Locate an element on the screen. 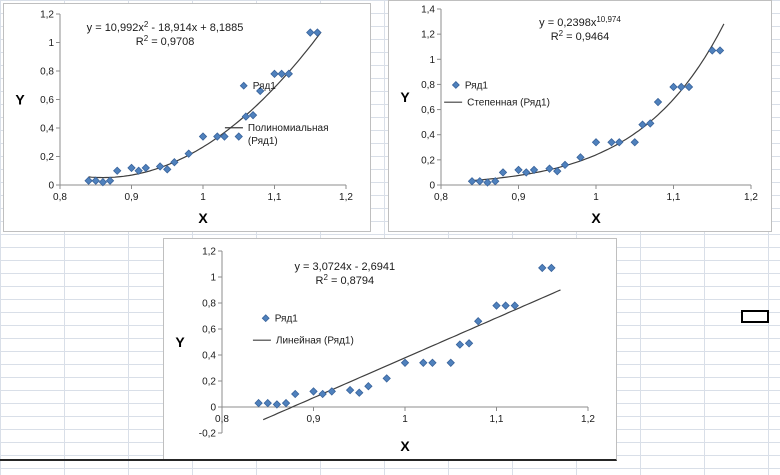 The height and width of the screenshot is (475, 780). trend-equation: y = 10,992x2 - 18,914x + 8,1885 is located at coordinates (165, 27).